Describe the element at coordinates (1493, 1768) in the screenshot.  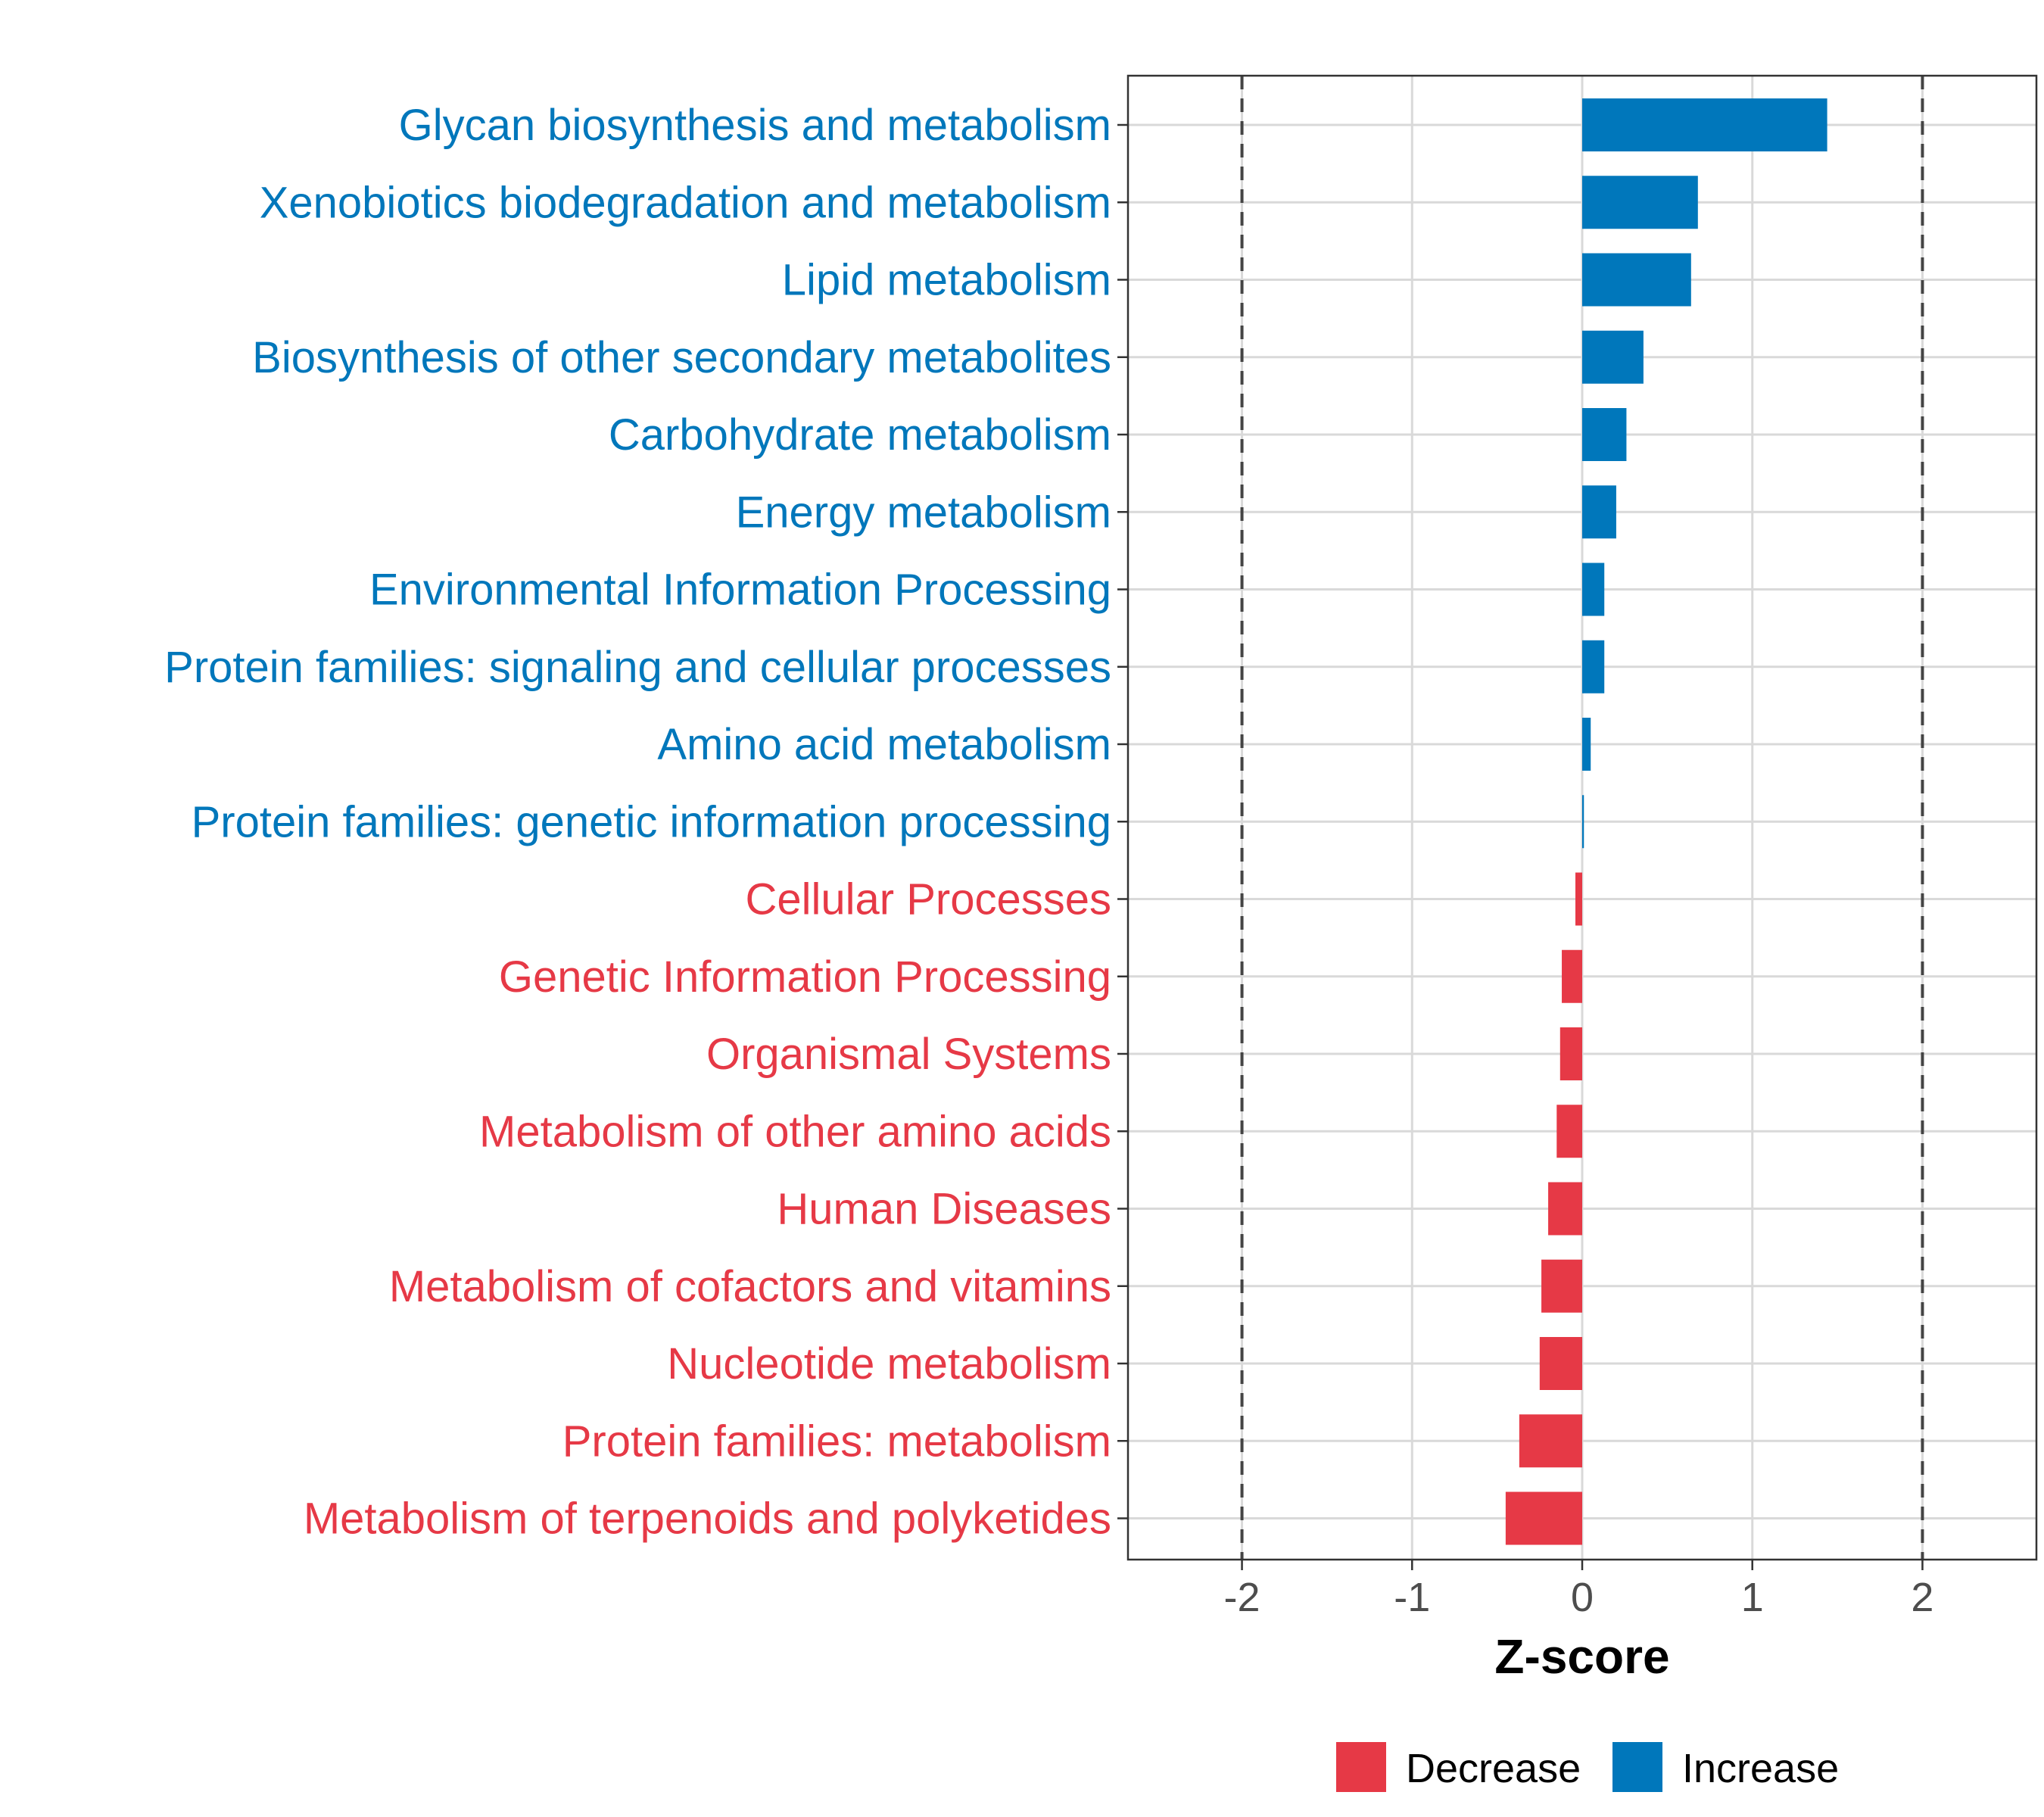
I see `legend-label: Decrease` at that location.